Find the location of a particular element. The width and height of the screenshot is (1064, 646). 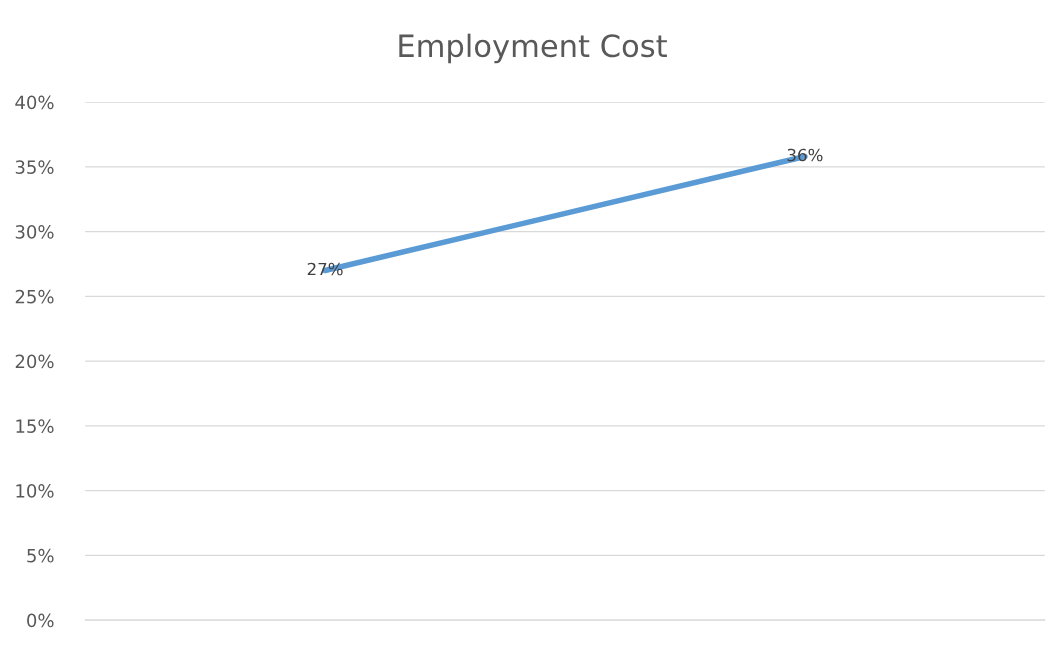

y-tick-label: 15% is located at coordinates (35, 426).